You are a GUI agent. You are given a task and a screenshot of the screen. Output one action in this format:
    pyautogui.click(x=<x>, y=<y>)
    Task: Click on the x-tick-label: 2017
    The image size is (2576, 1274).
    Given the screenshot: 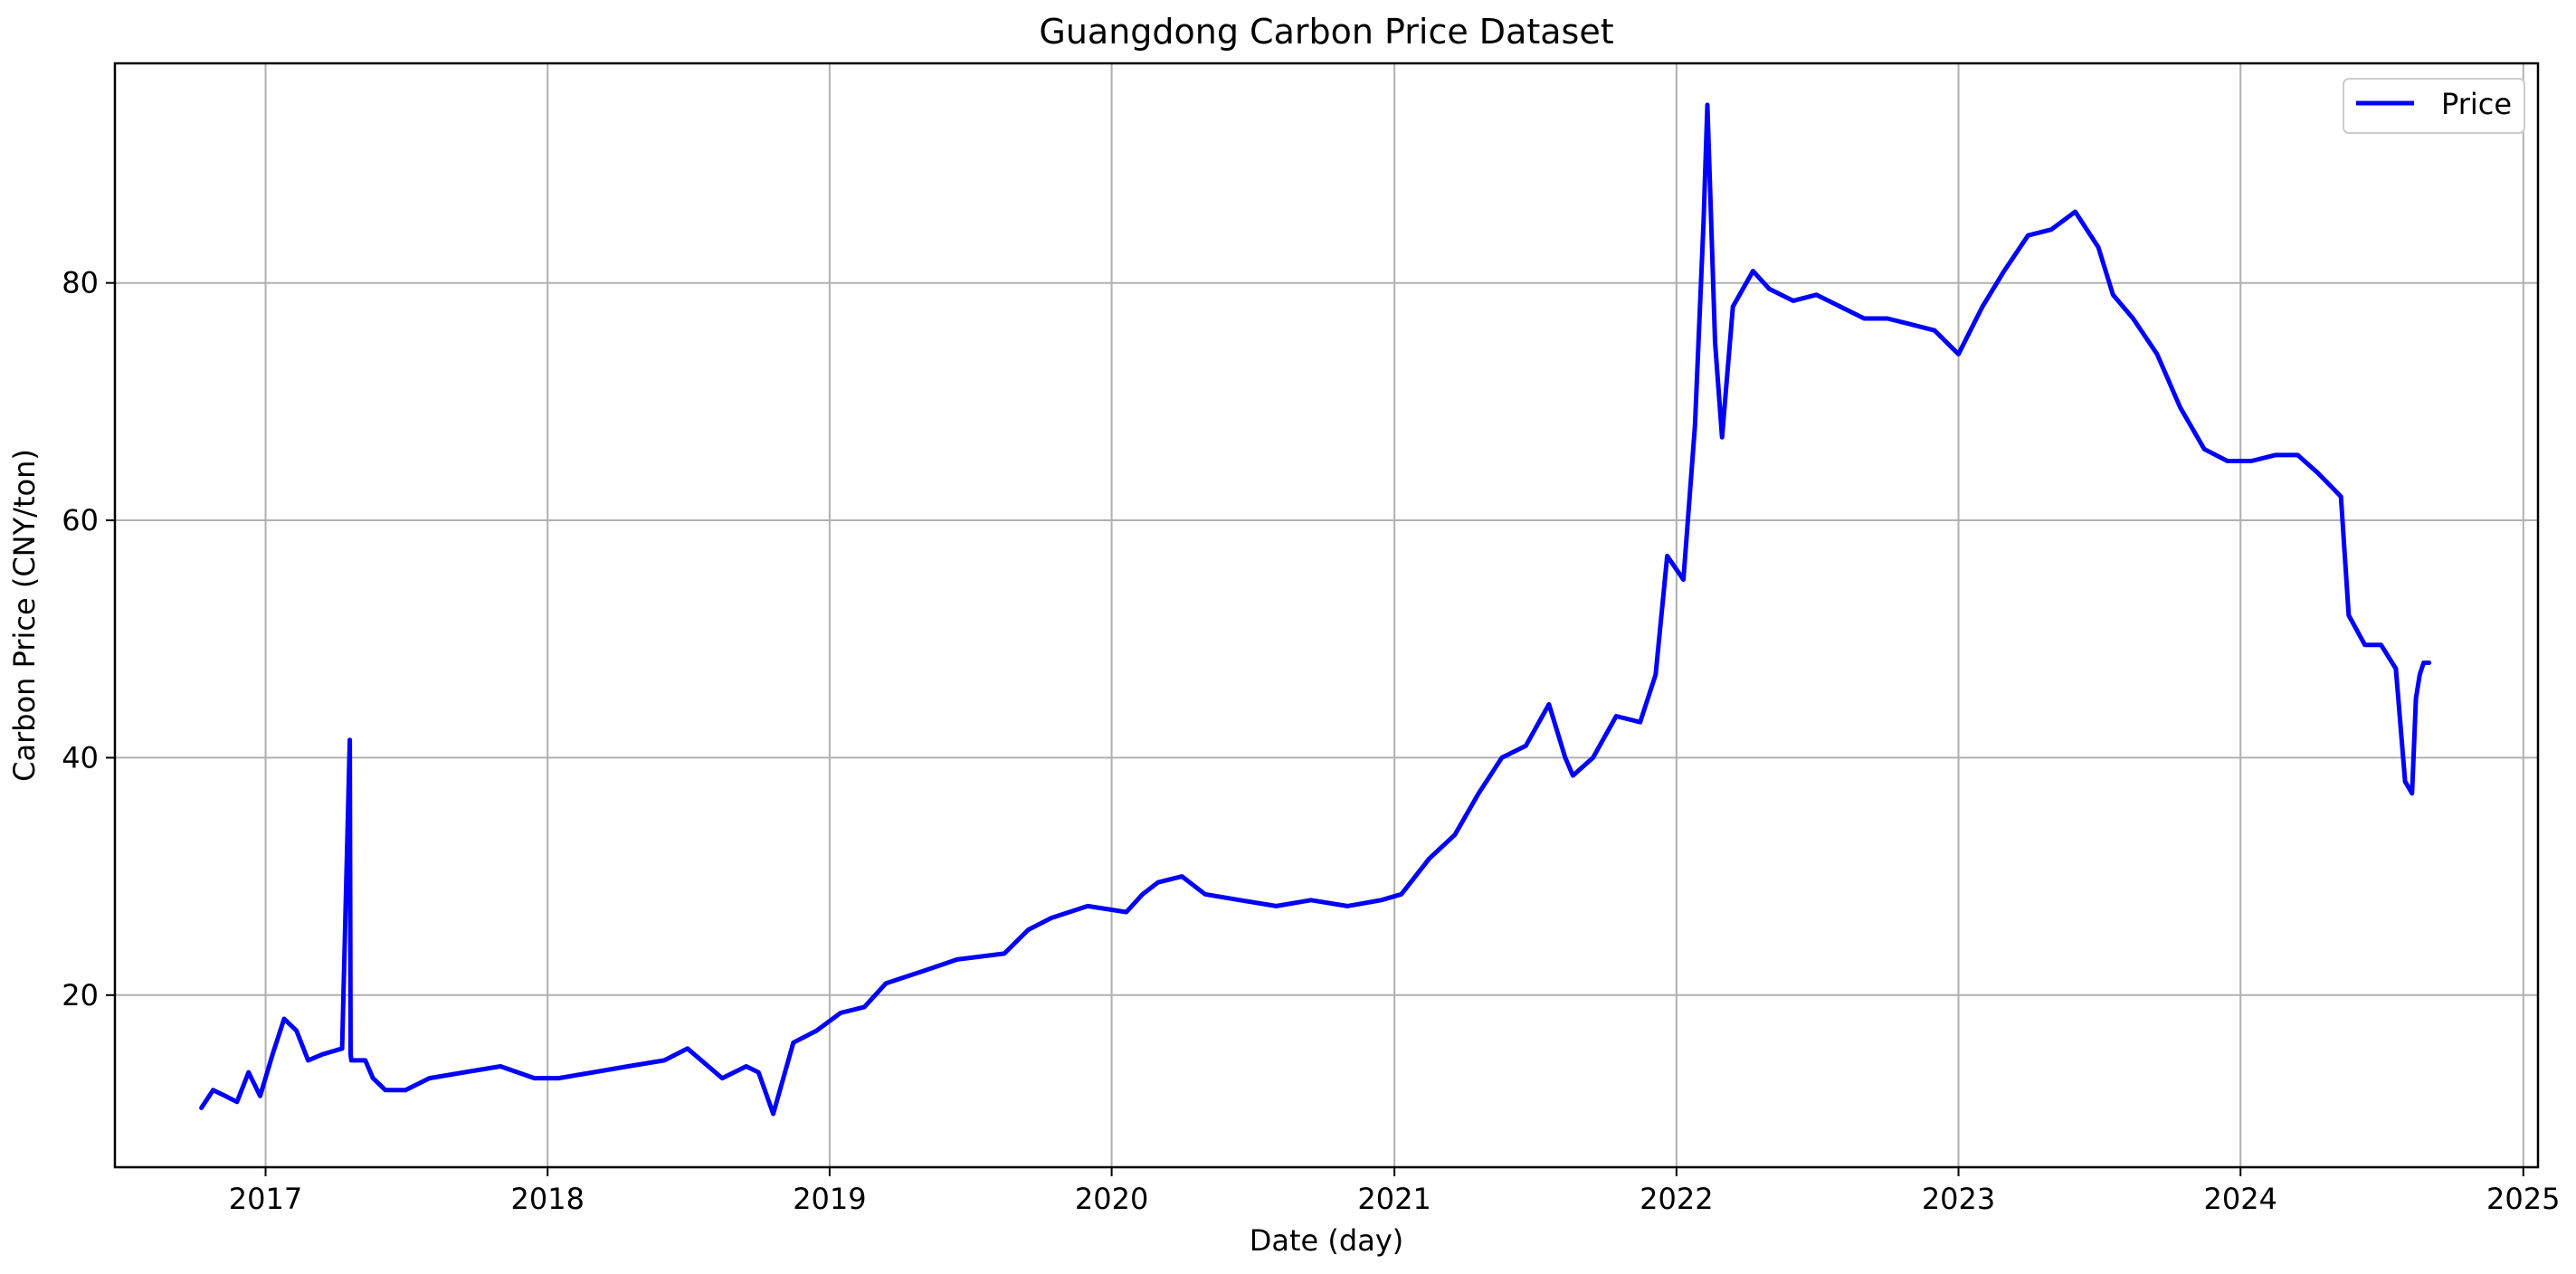 What is the action you would take?
    pyautogui.click(x=265, y=1199)
    